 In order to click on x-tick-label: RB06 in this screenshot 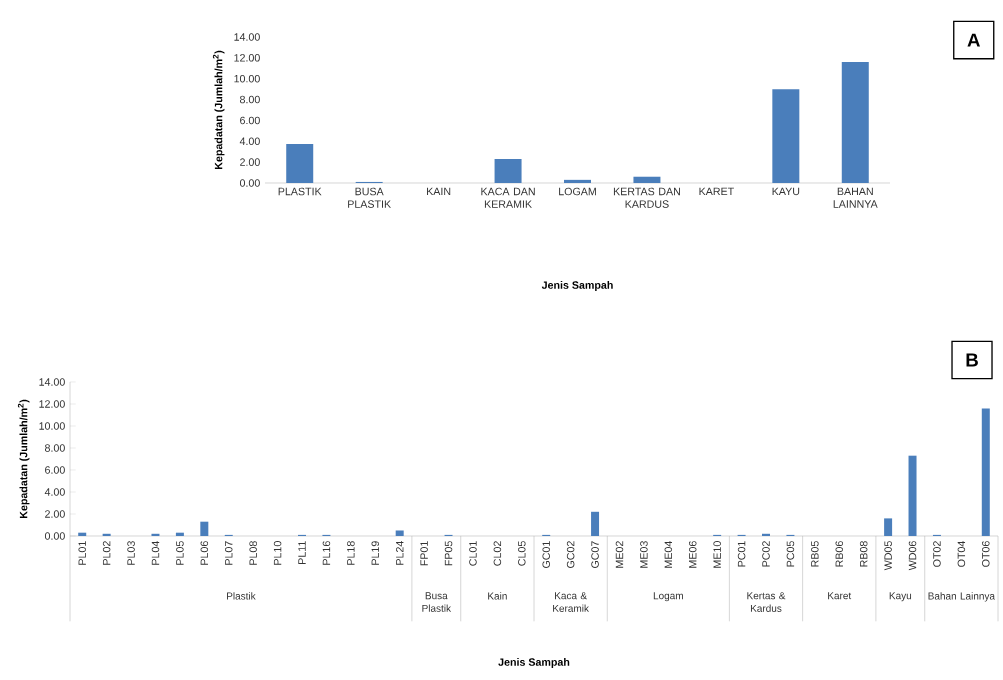, I will do `click(839, 554)`.